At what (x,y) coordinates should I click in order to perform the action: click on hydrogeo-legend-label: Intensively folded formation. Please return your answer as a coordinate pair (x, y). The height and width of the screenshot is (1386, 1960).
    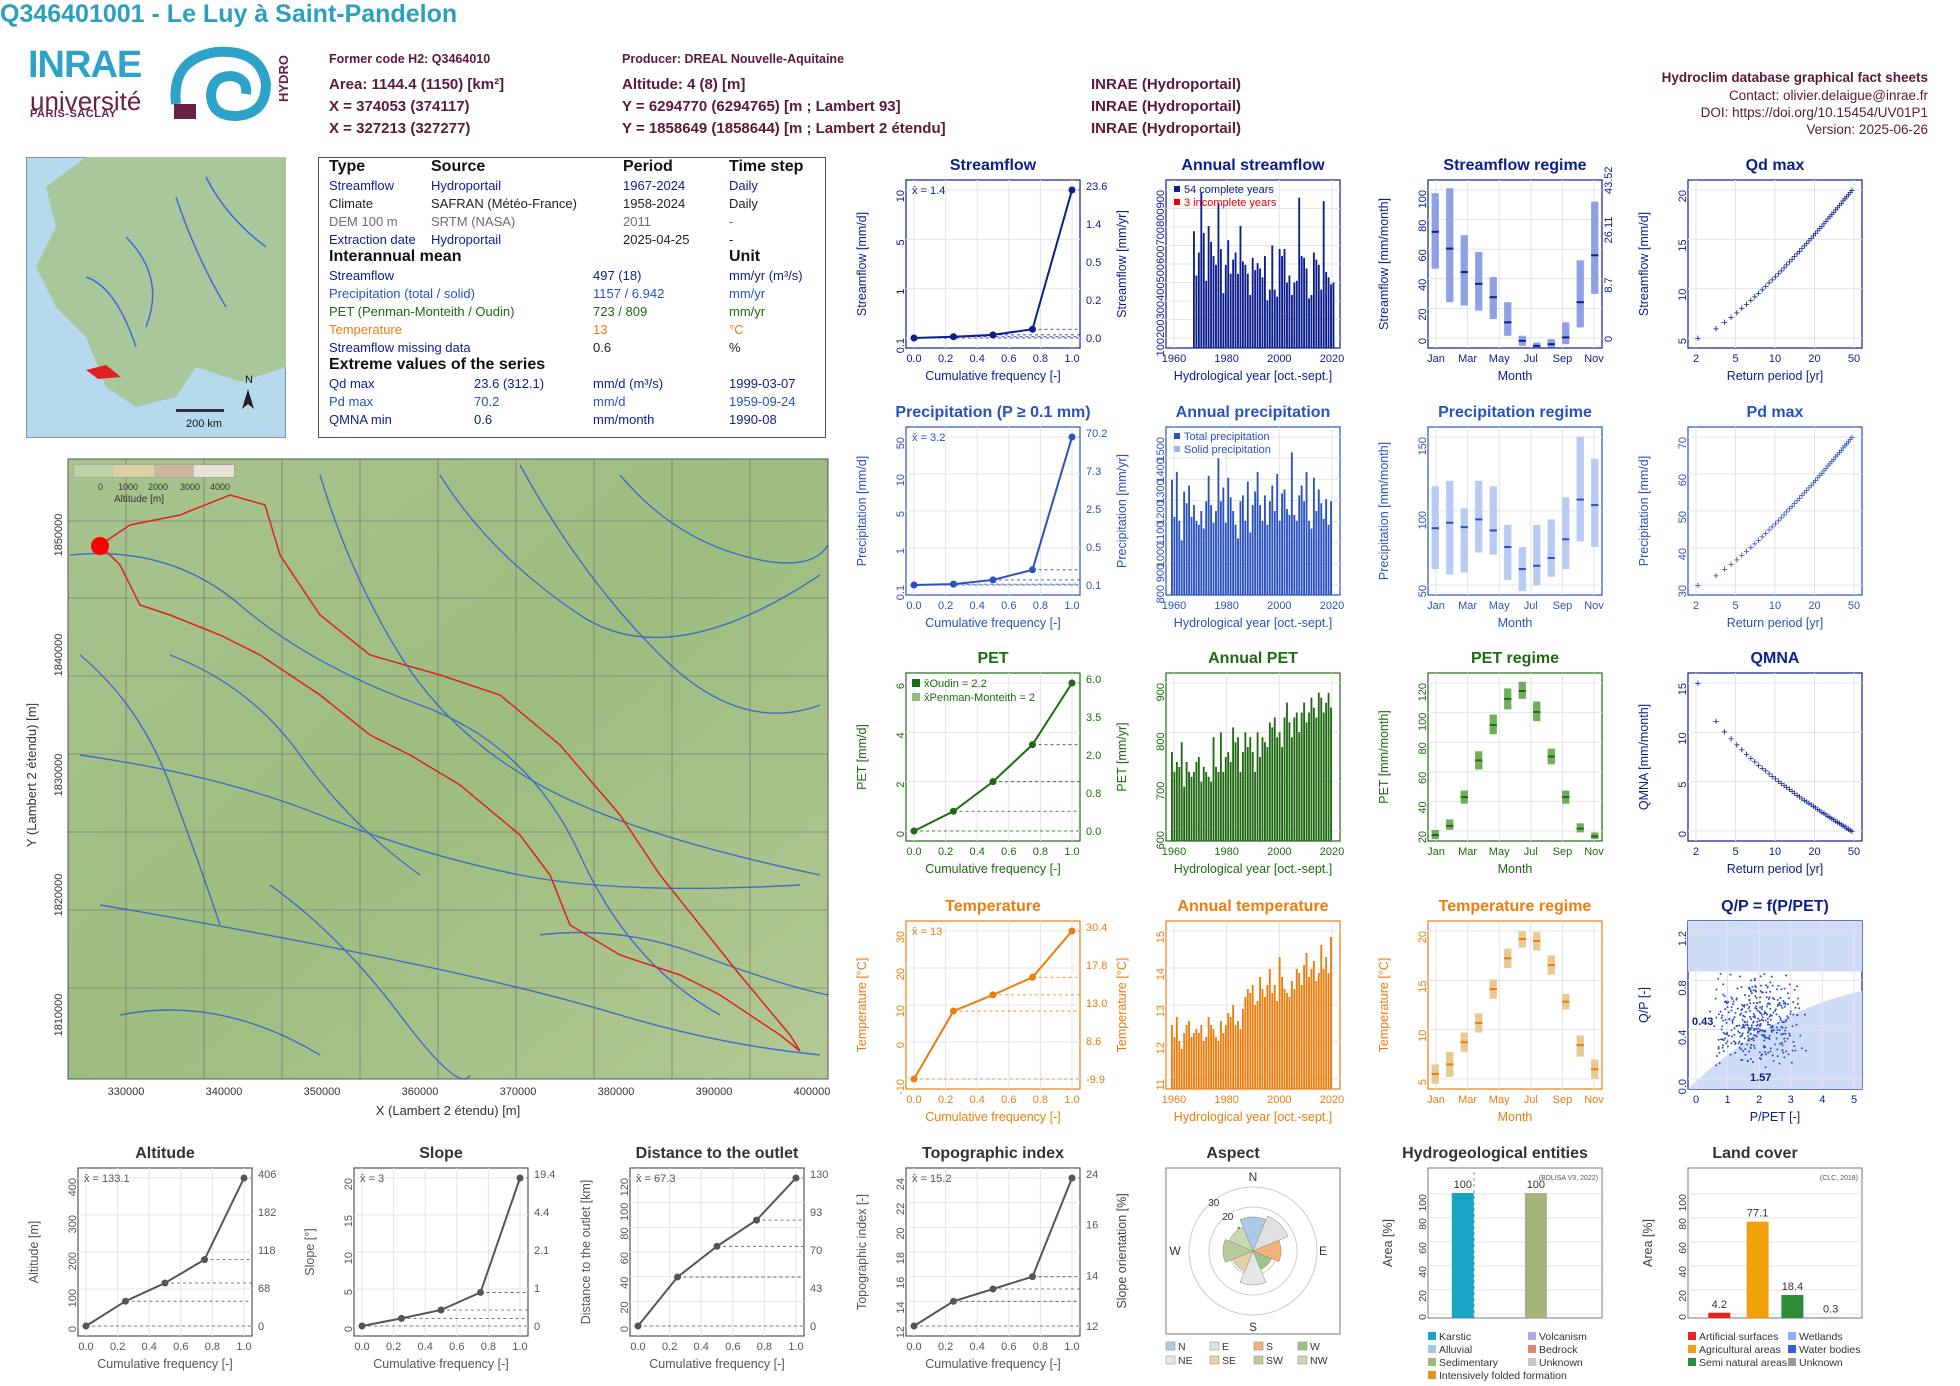
    Looking at the image, I should click on (1503, 1376).